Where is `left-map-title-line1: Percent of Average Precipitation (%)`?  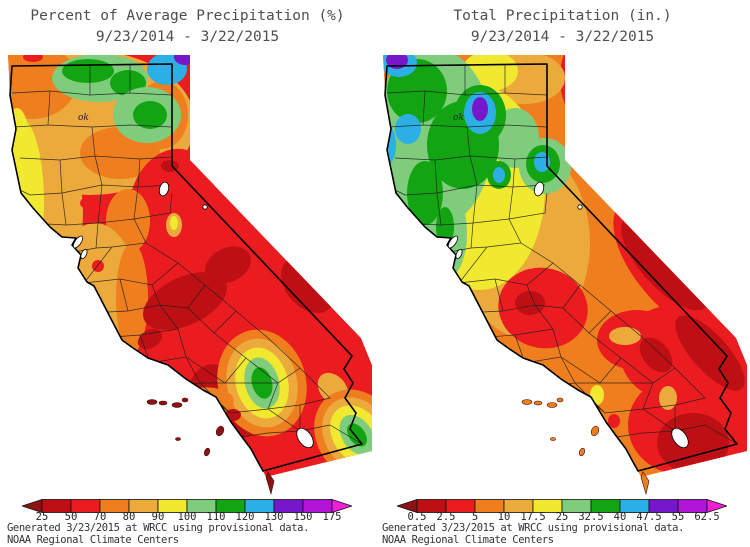
left-map-title-line1: Percent of Average Precipitation (%) is located at coordinates (187, 16).